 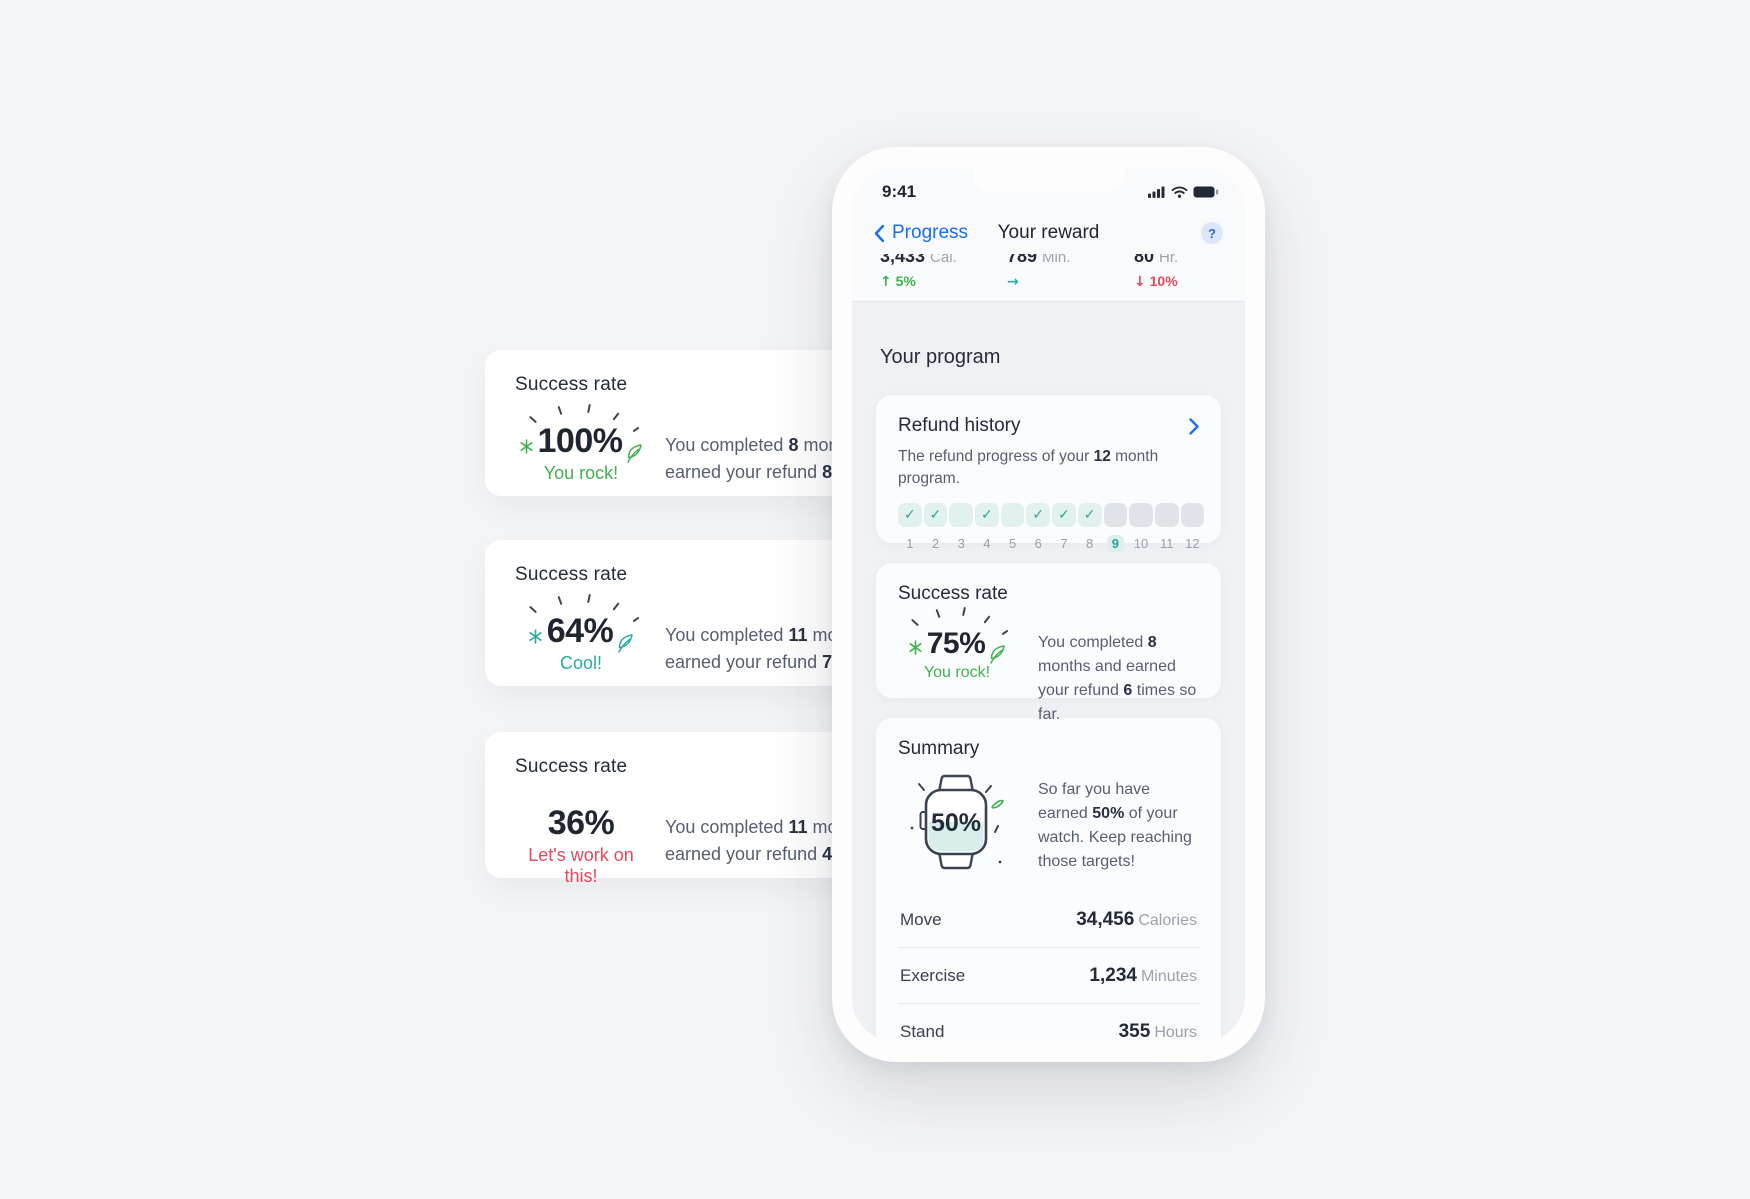 What do you see at coordinates (961, 515) in the screenshot?
I see `month-box-3-missed` at bounding box center [961, 515].